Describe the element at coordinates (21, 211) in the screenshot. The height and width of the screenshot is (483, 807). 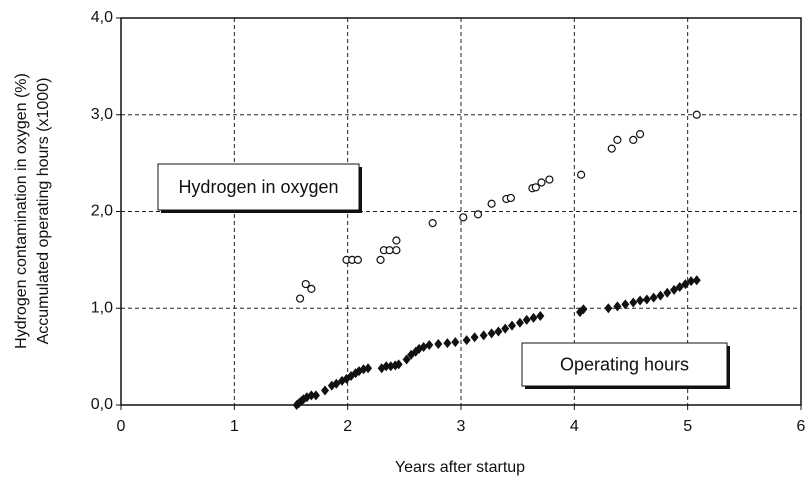
I see `y-axis-label: Hydrogen contamination in oxygen (%)` at that location.